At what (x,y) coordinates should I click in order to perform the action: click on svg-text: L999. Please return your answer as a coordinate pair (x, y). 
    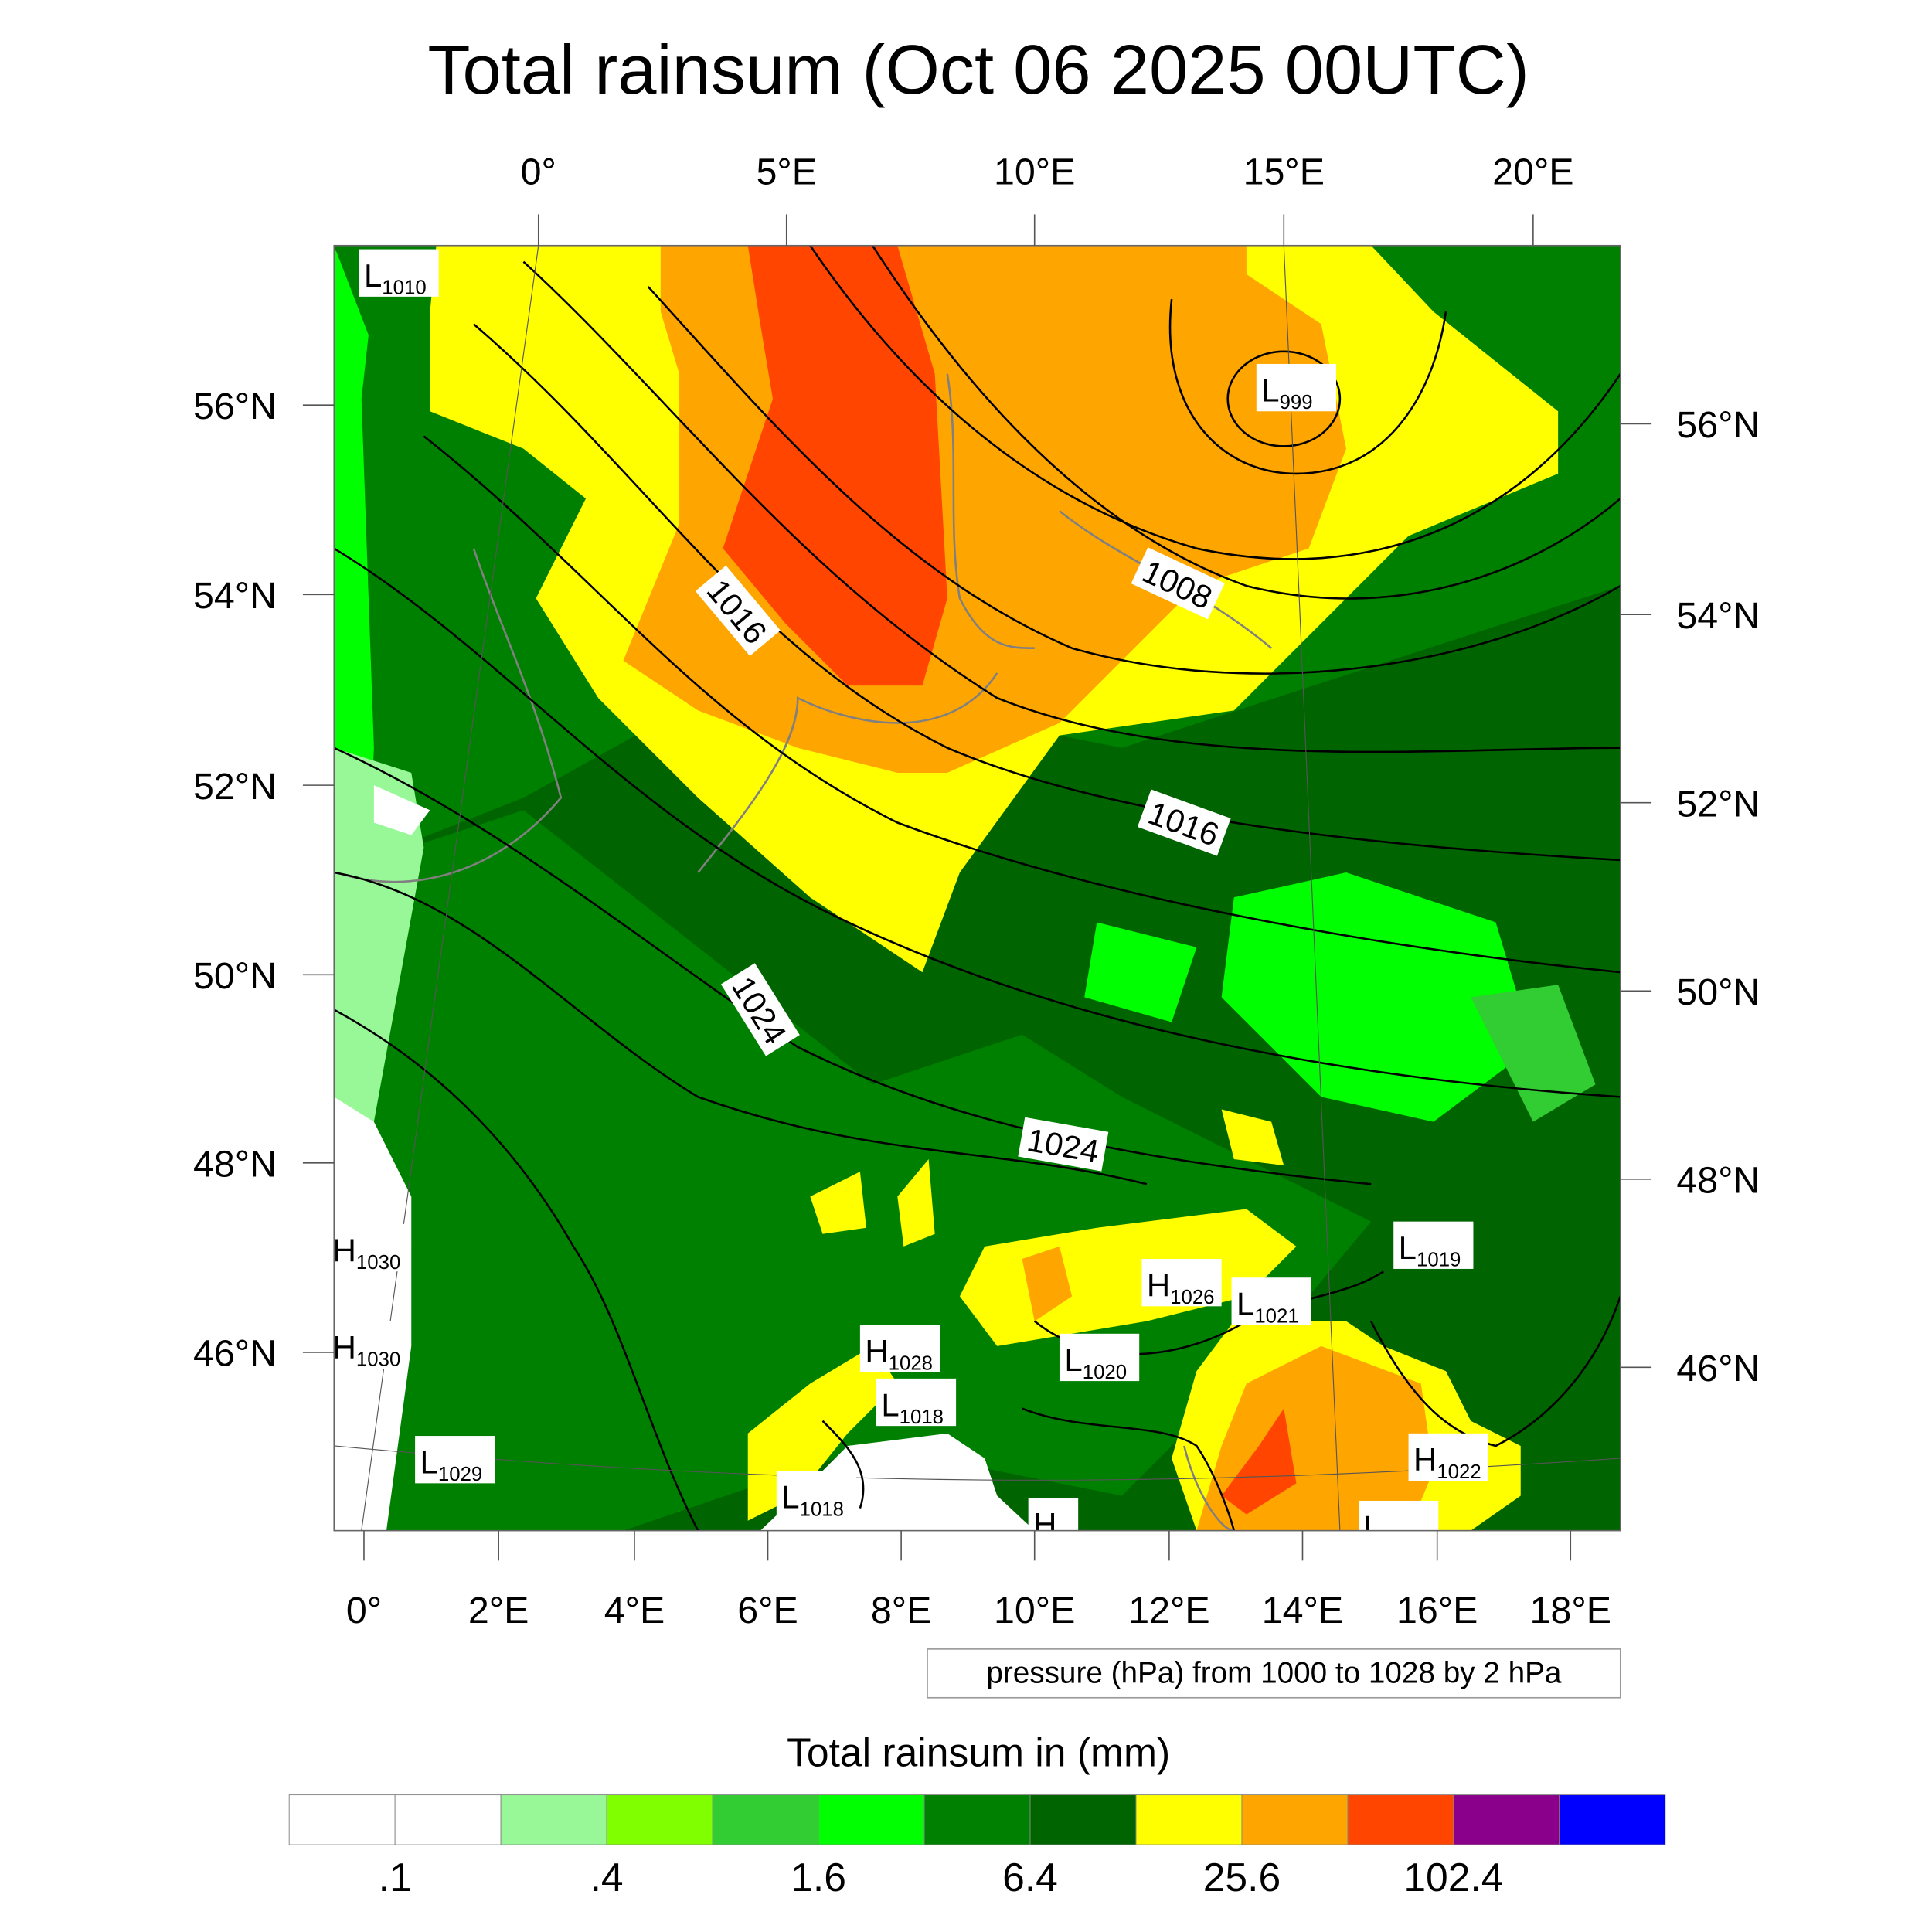
    Looking at the image, I should click on (1286, 392).